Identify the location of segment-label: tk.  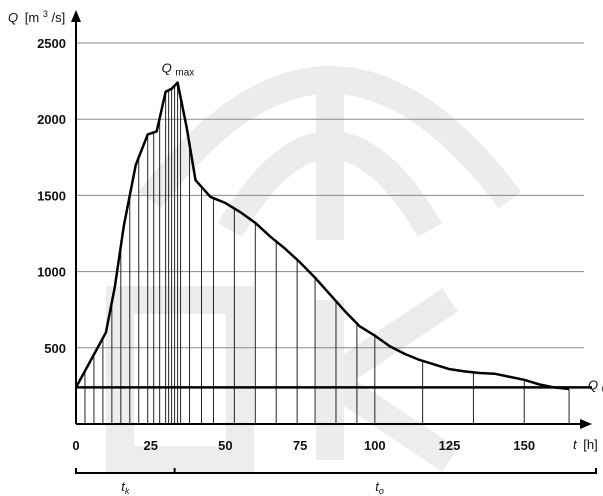
(125, 487).